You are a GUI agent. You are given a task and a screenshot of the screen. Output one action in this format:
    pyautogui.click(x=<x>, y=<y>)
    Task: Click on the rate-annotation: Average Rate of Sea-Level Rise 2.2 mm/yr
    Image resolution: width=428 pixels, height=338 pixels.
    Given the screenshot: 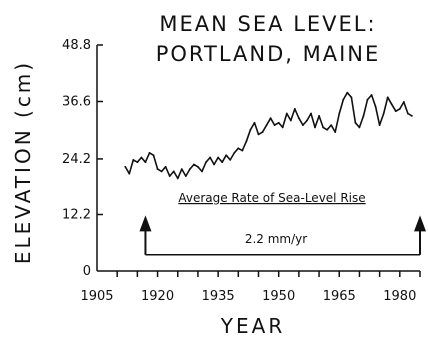 What is the action you would take?
    pyautogui.click(x=282, y=223)
    